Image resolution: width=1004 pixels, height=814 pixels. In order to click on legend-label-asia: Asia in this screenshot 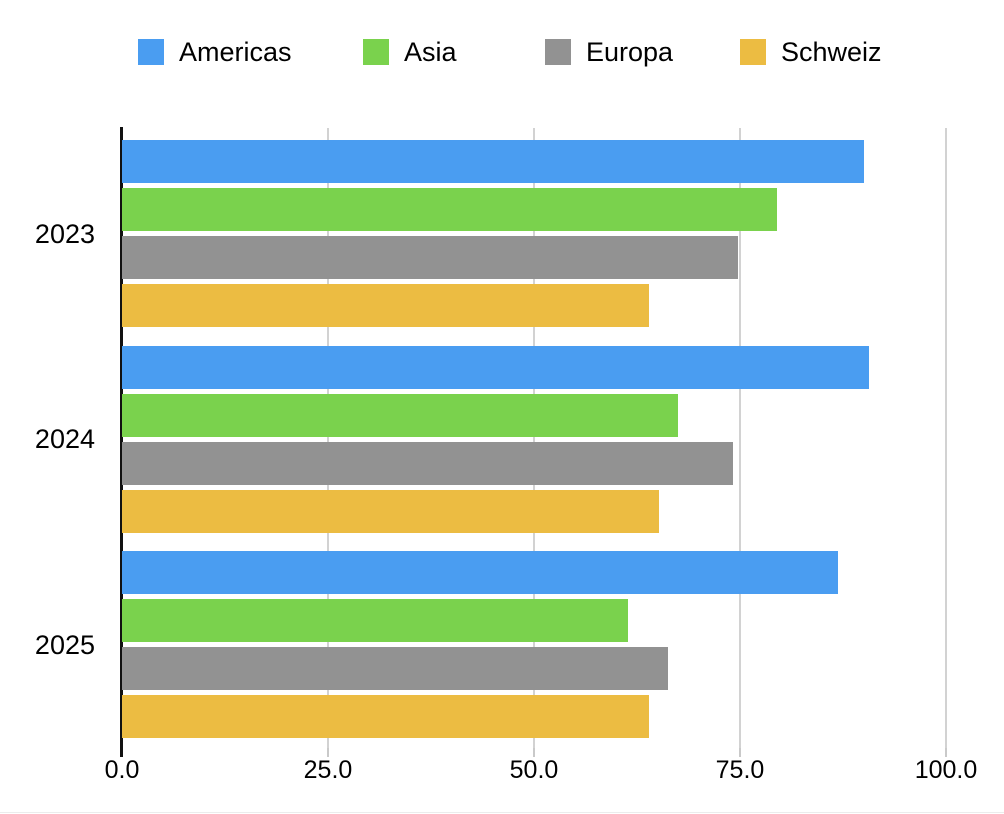, I will do `click(430, 52)`.